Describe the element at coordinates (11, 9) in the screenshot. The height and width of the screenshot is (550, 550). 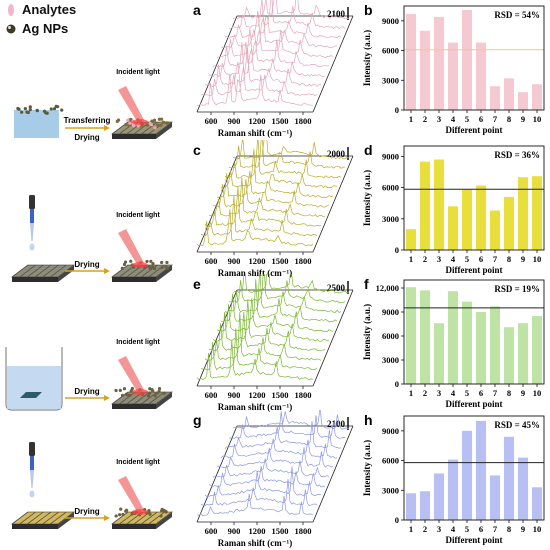
I see `analyte-icon` at that location.